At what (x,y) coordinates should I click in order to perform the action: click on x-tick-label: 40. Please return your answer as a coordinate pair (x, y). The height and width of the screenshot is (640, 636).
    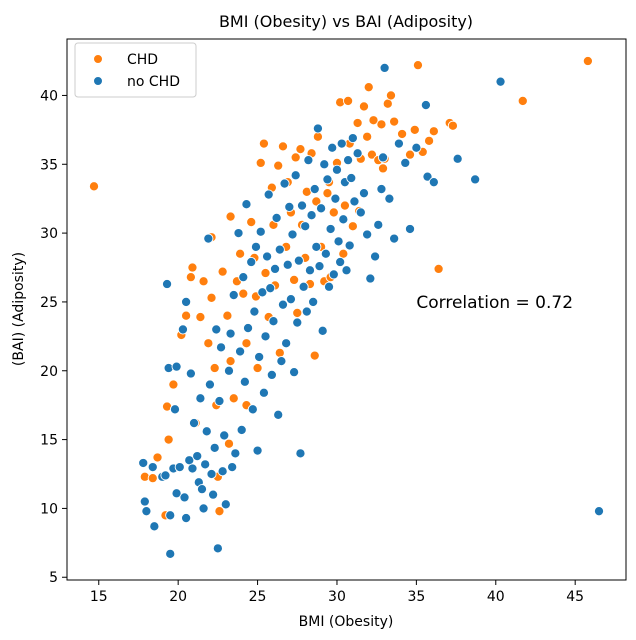
    Looking at the image, I should click on (496, 597).